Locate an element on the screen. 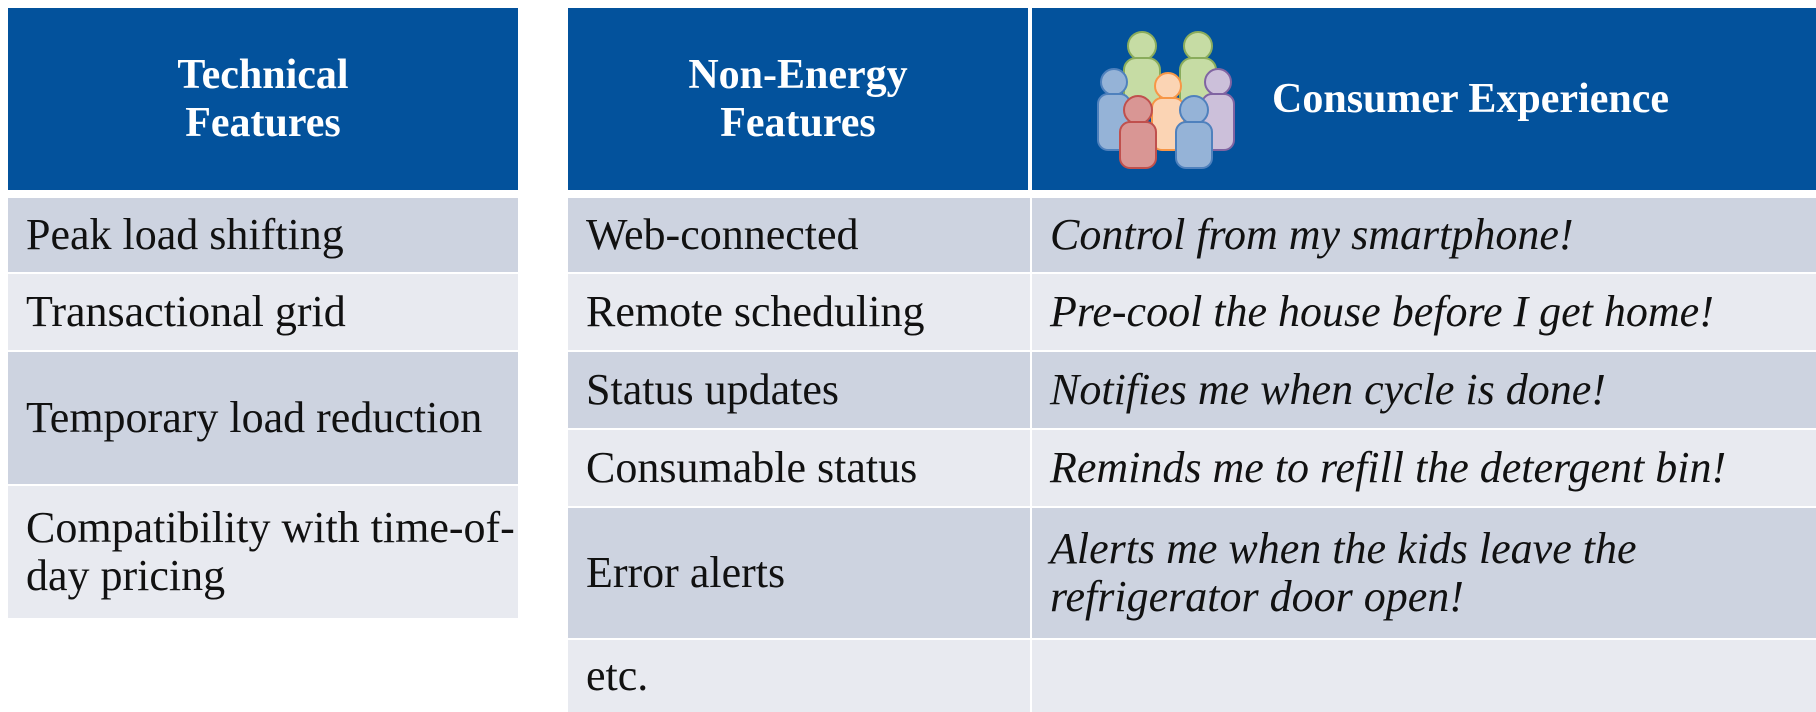 The image size is (1816, 712). feature-cell: Error alerts is located at coordinates (799, 573).